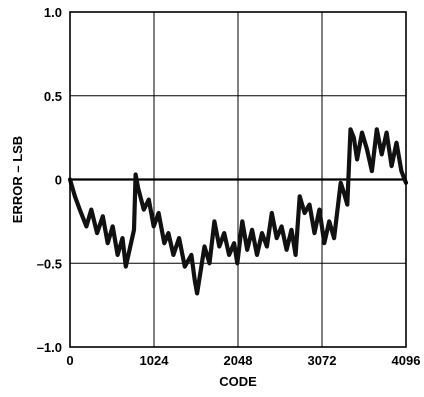 The height and width of the screenshot is (397, 424). Describe the element at coordinates (49, 347) in the screenshot. I see `y-tick-label: –1.0` at that location.